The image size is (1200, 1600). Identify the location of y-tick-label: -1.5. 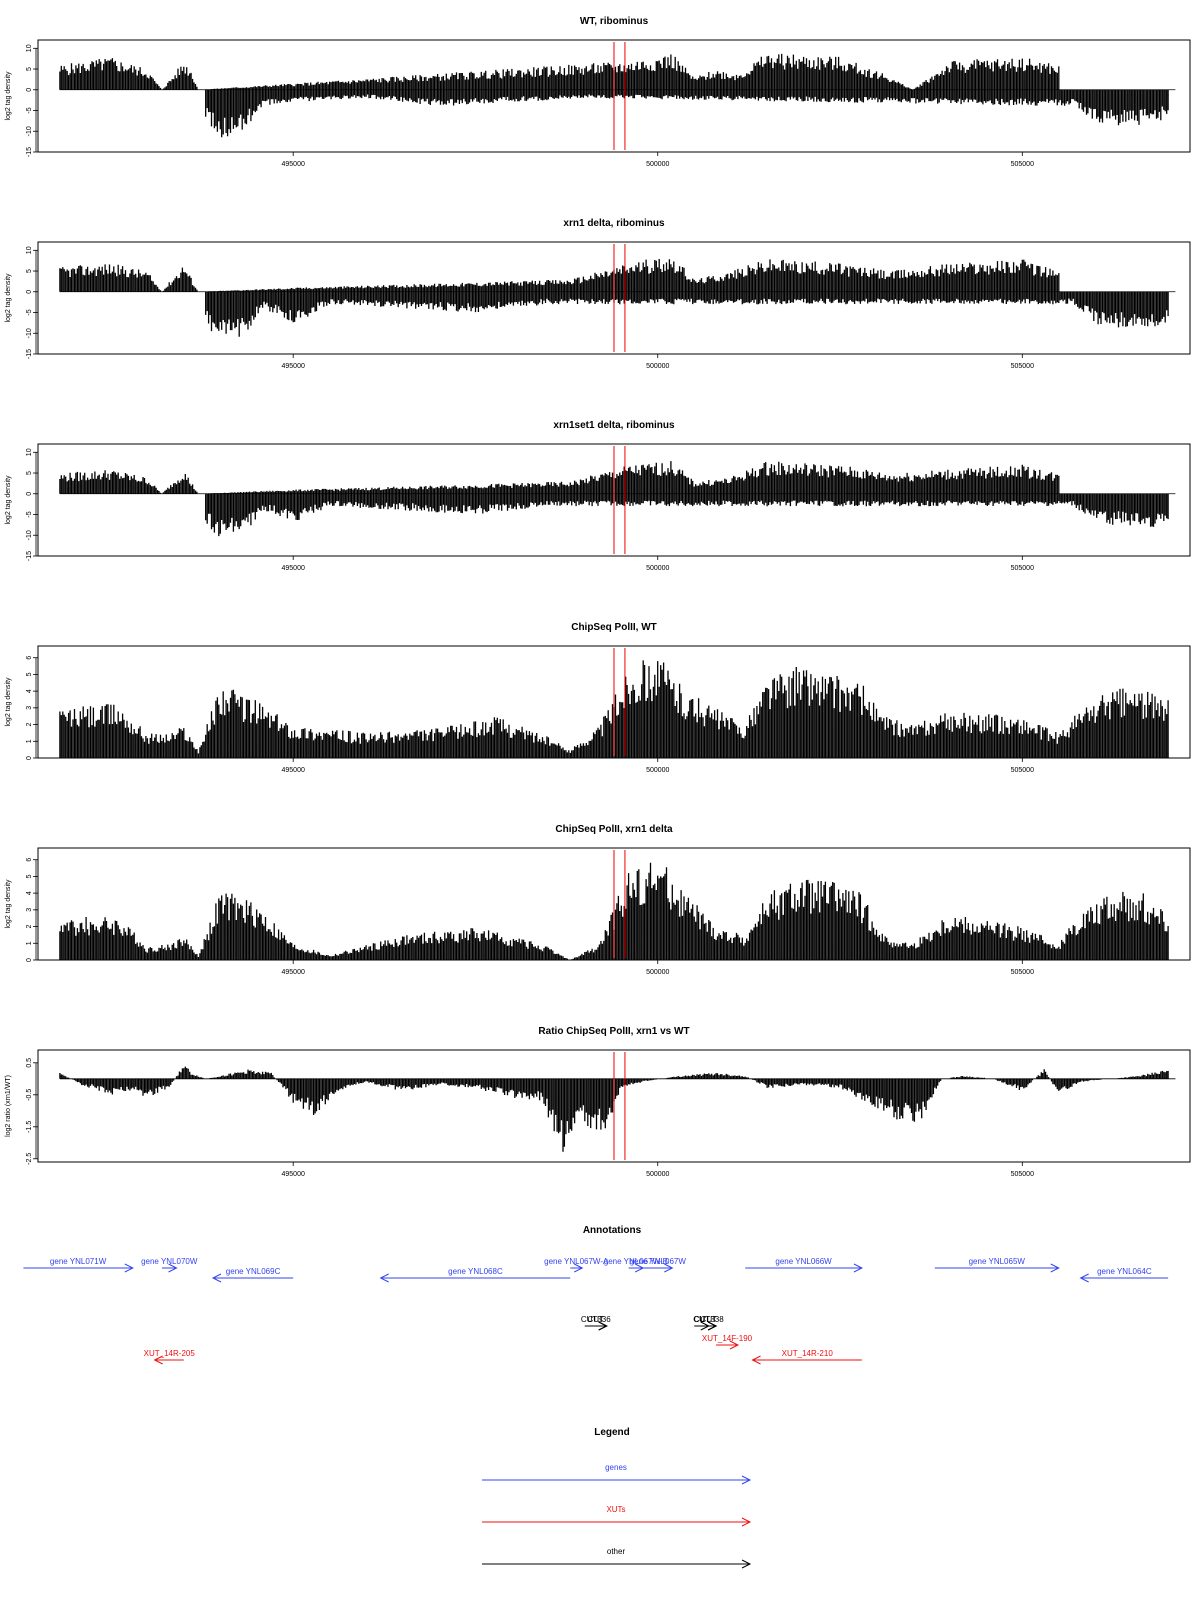
(29, 1127).